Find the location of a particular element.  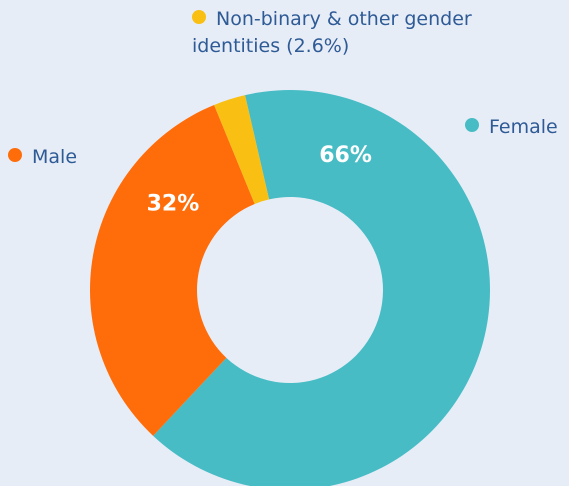

legend-label: Female is located at coordinates (517, 127).